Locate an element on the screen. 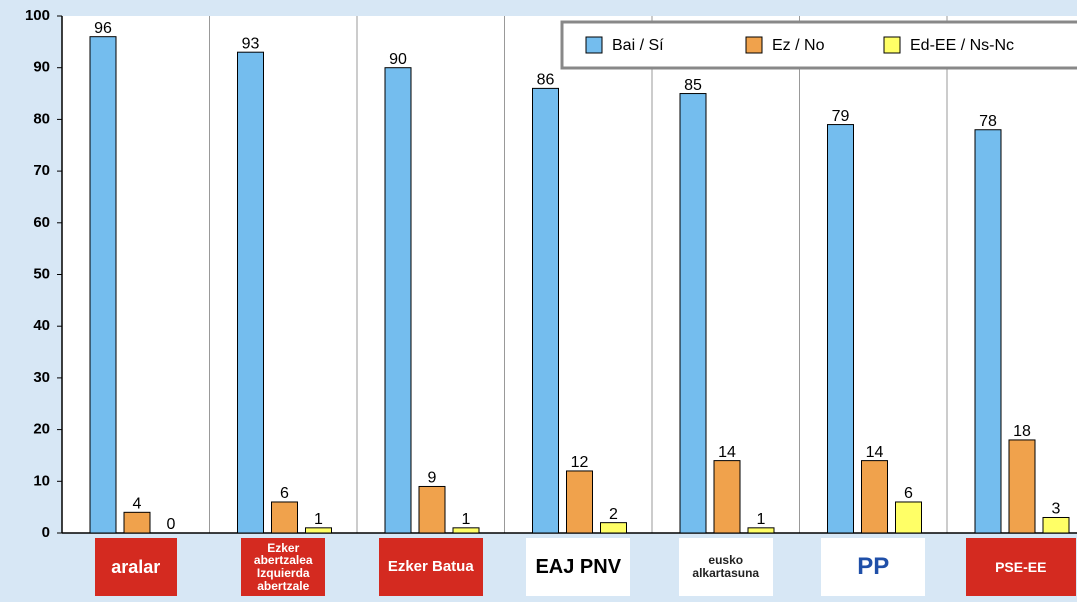 The height and width of the screenshot is (602, 1077). category-logo: PP is located at coordinates (873, 567).